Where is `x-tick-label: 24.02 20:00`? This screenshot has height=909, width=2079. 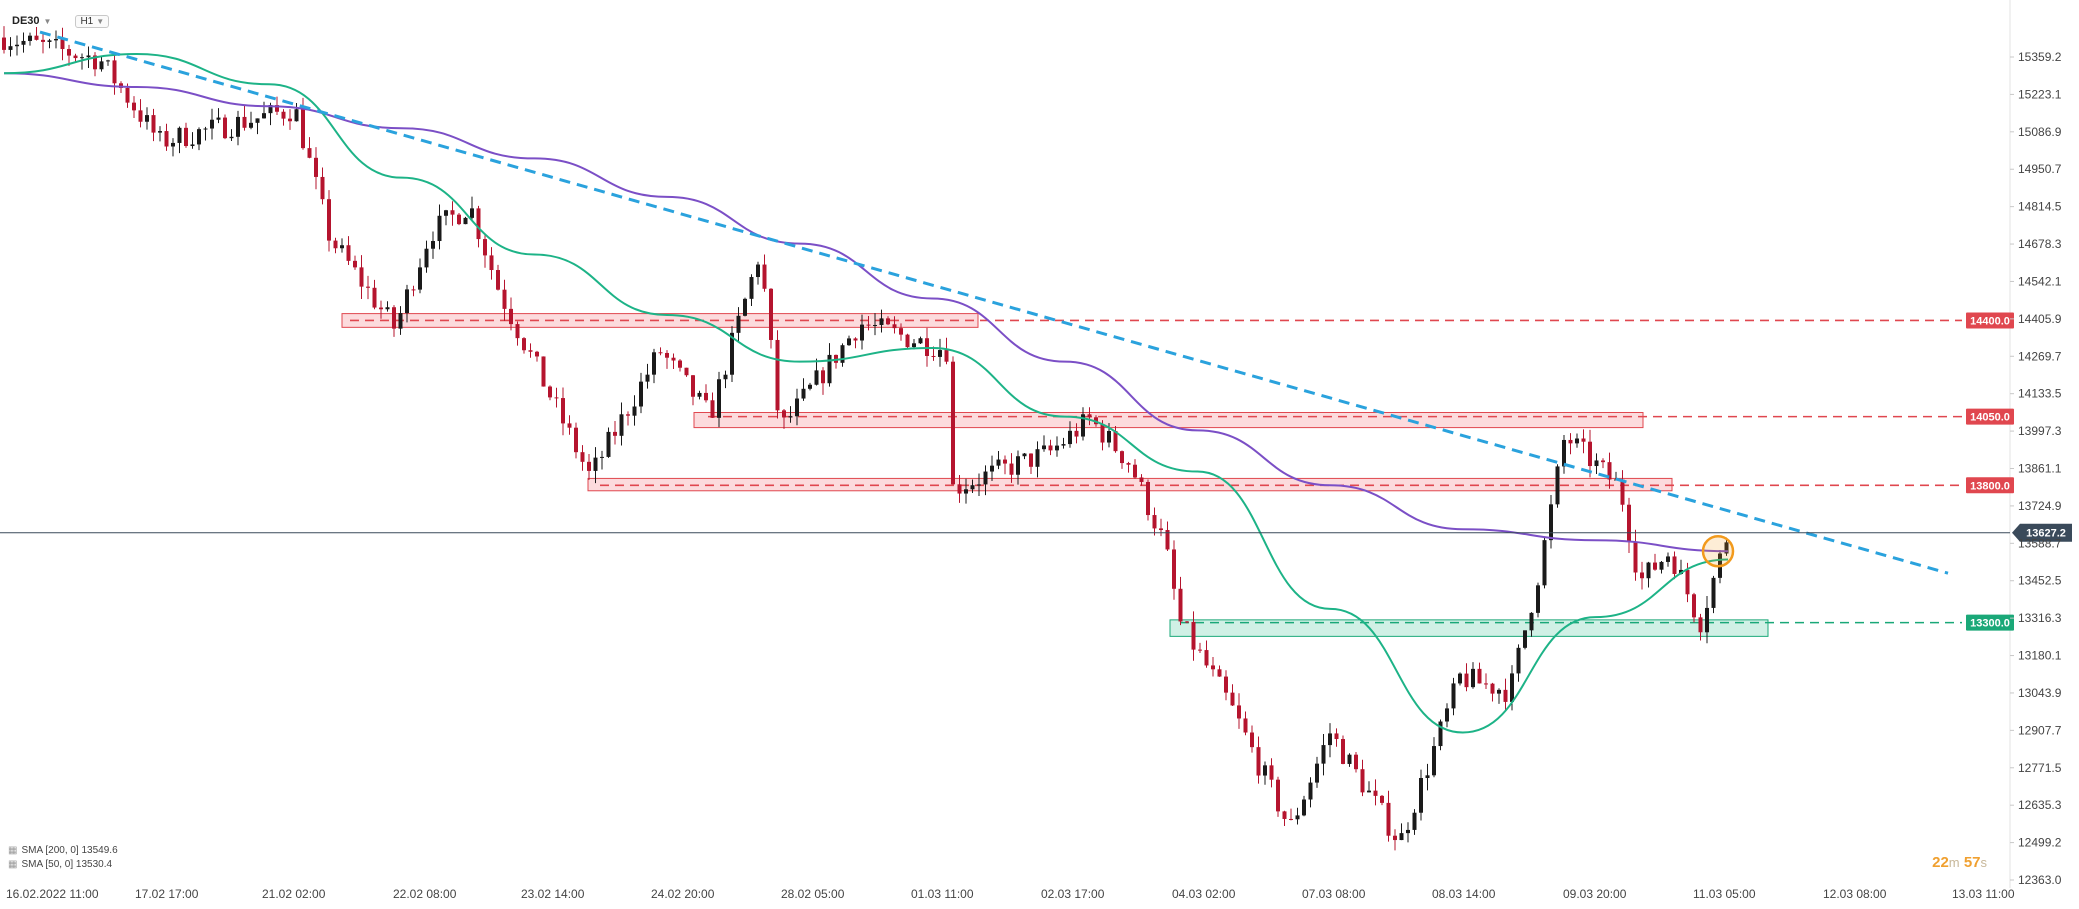 x-tick-label: 24.02 20:00 is located at coordinates (683, 894).